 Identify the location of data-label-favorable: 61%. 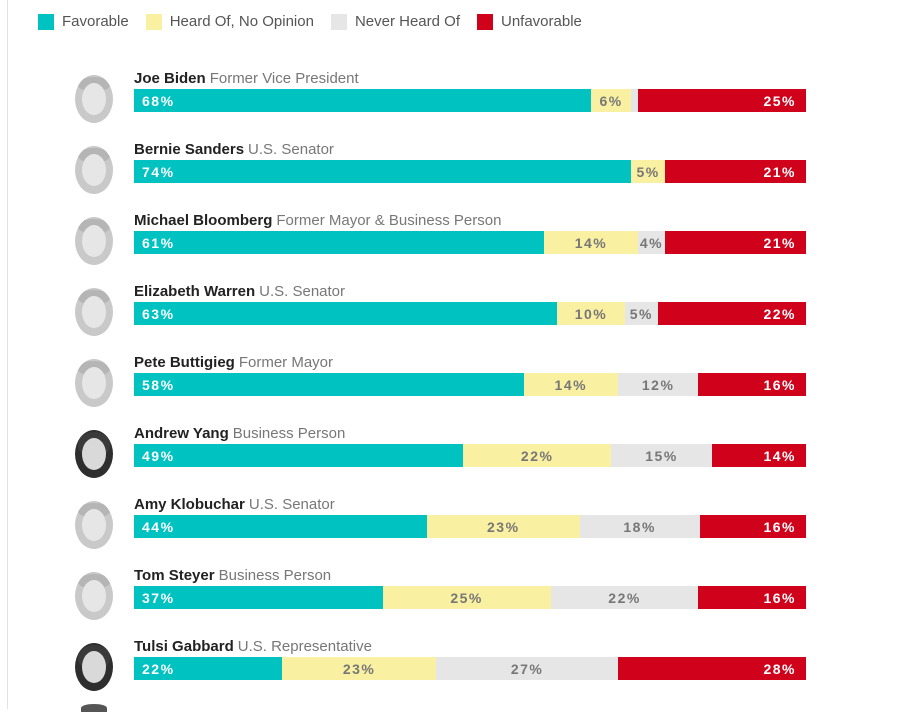
(158, 243).